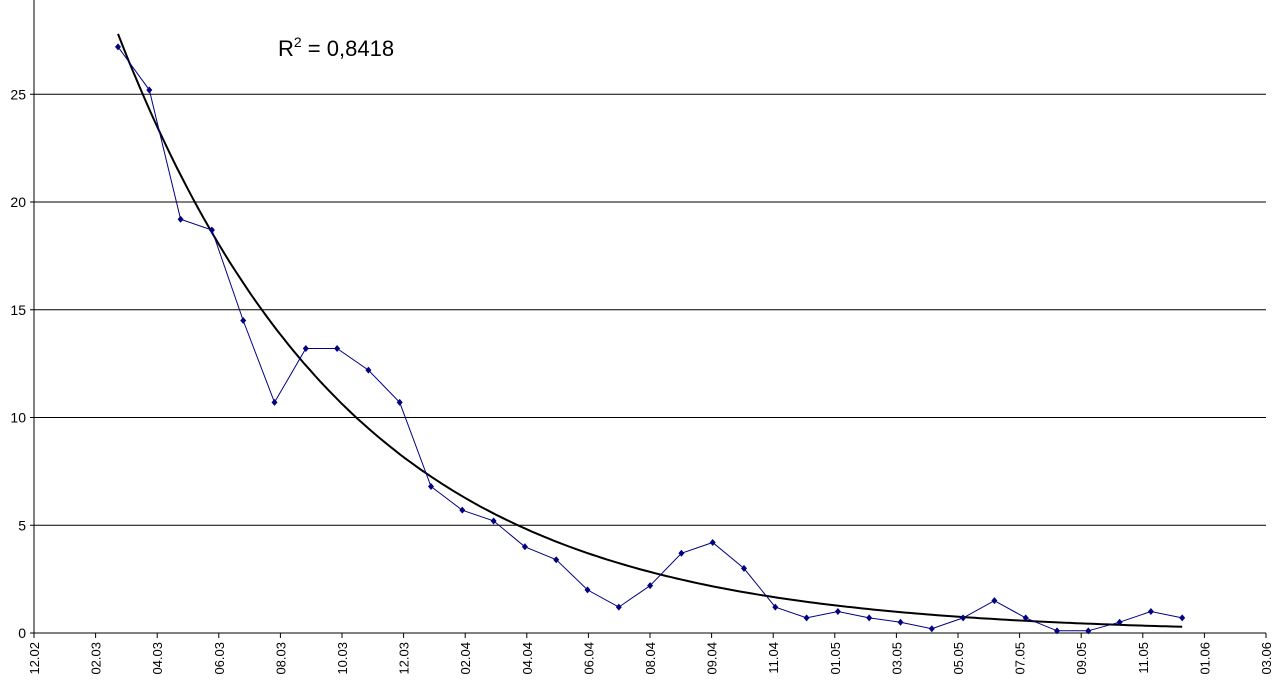 The height and width of the screenshot is (698, 1281). What do you see at coordinates (1204, 658) in the screenshot?
I see `x-tick-label: 01.06` at bounding box center [1204, 658].